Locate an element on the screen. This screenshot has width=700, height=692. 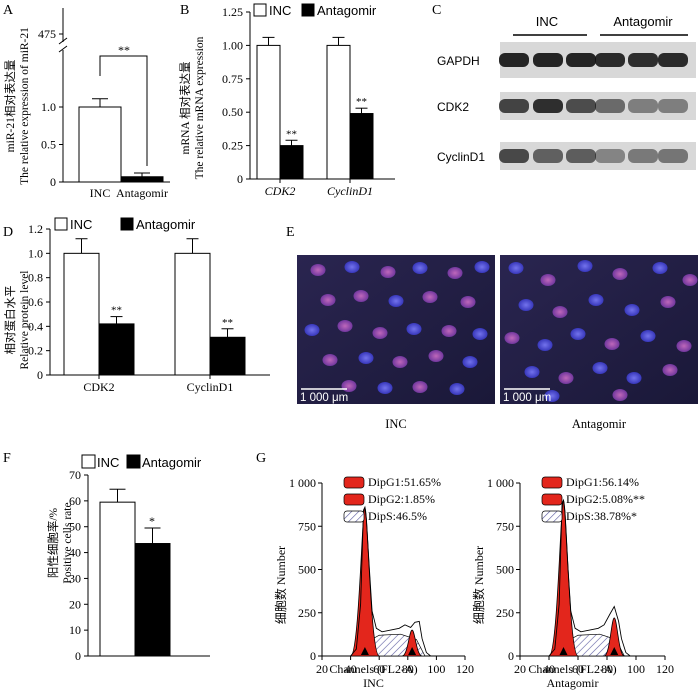
histogram-envelope is located at coordinates (390, 581).